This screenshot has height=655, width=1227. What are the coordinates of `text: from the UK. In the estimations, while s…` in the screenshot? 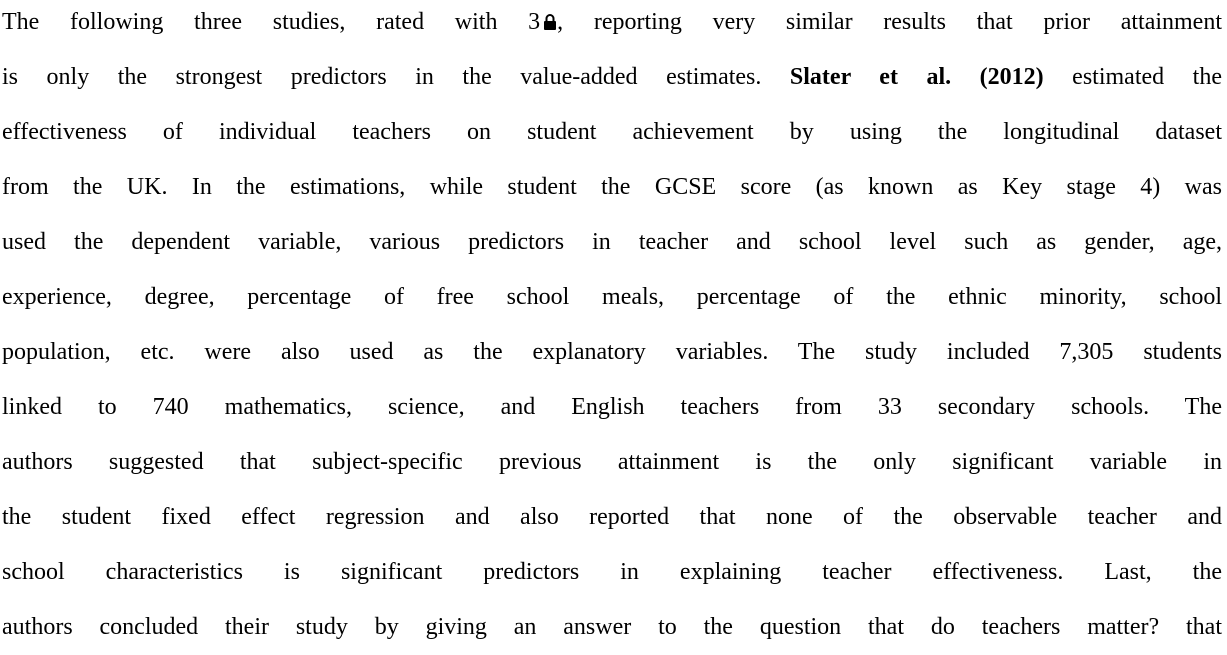 It's located at (612, 187).